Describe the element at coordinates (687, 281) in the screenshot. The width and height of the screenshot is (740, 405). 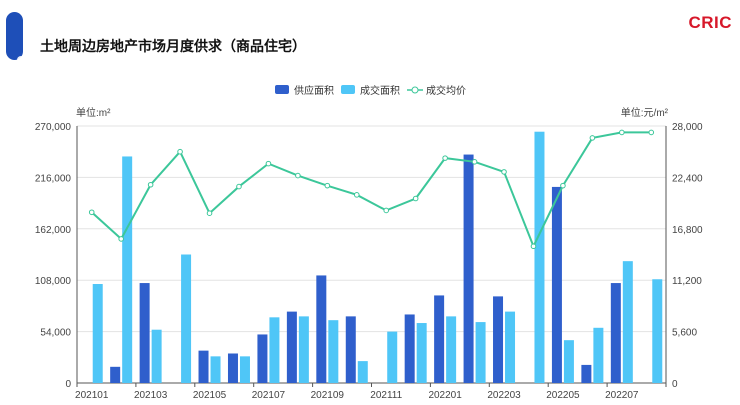
I see `y-right-tick-label: 11,200` at that location.